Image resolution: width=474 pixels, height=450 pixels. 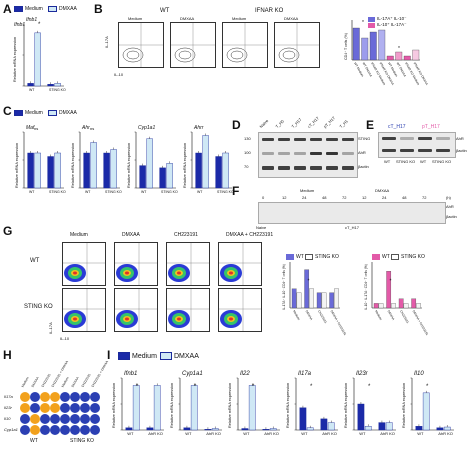 What do you see at coordinates (392, 24) in the screenshot?
I see `legend-label-il10: IL-10⁺ IL-17A⁻` at bounding box center [392, 24].